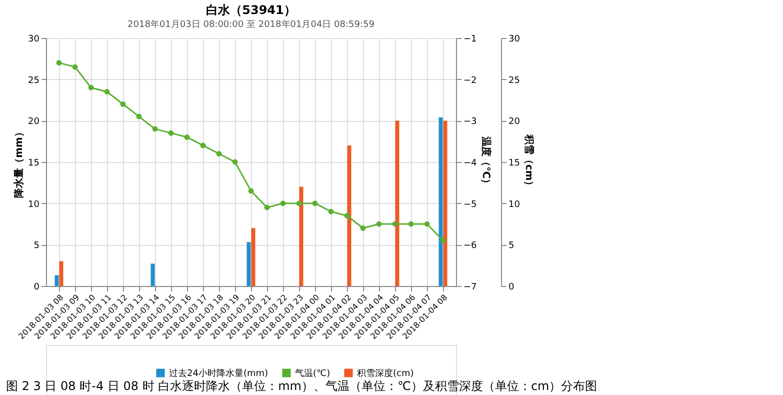 The image size is (783, 395). What do you see at coordinates (302, 386) in the screenshot?
I see `caption: 图 2 3 日 08 时-4 日 08 时 白水逐时降水（单位：mm）、气温（单位：℃）及积雪深度（单位：cm）分布图` at bounding box center [302, 386].